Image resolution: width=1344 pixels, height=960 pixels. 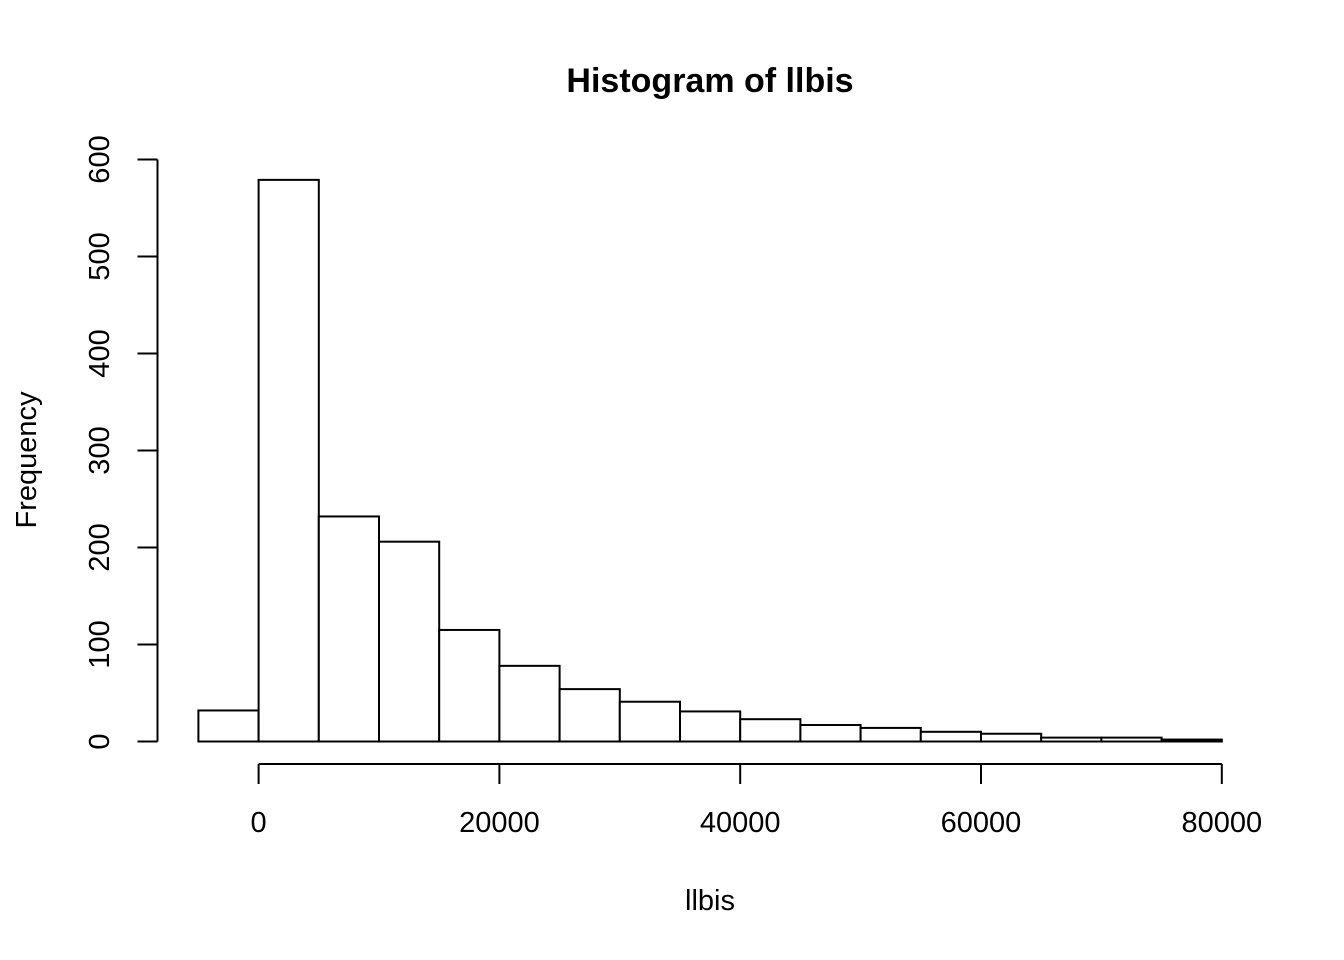 I want to click on x-tick-label: 60000, so click(x=981, y=823).